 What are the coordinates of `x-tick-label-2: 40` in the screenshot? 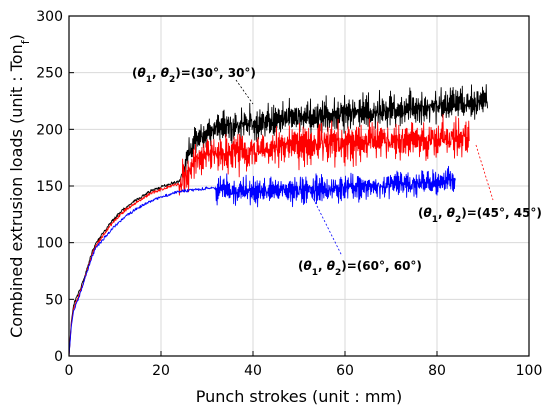 It's located at (253, 371).